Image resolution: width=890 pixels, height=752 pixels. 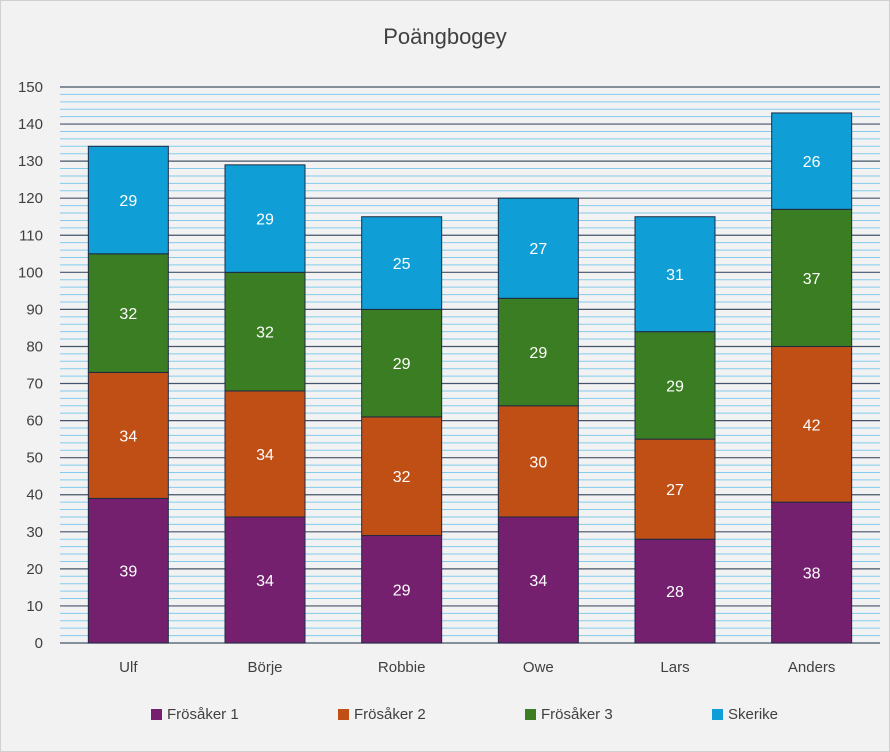 I want to click on legend: Frösåker 1 Frösåker 2 Frösåker 3 Skerike, so click(x=445, y=716).